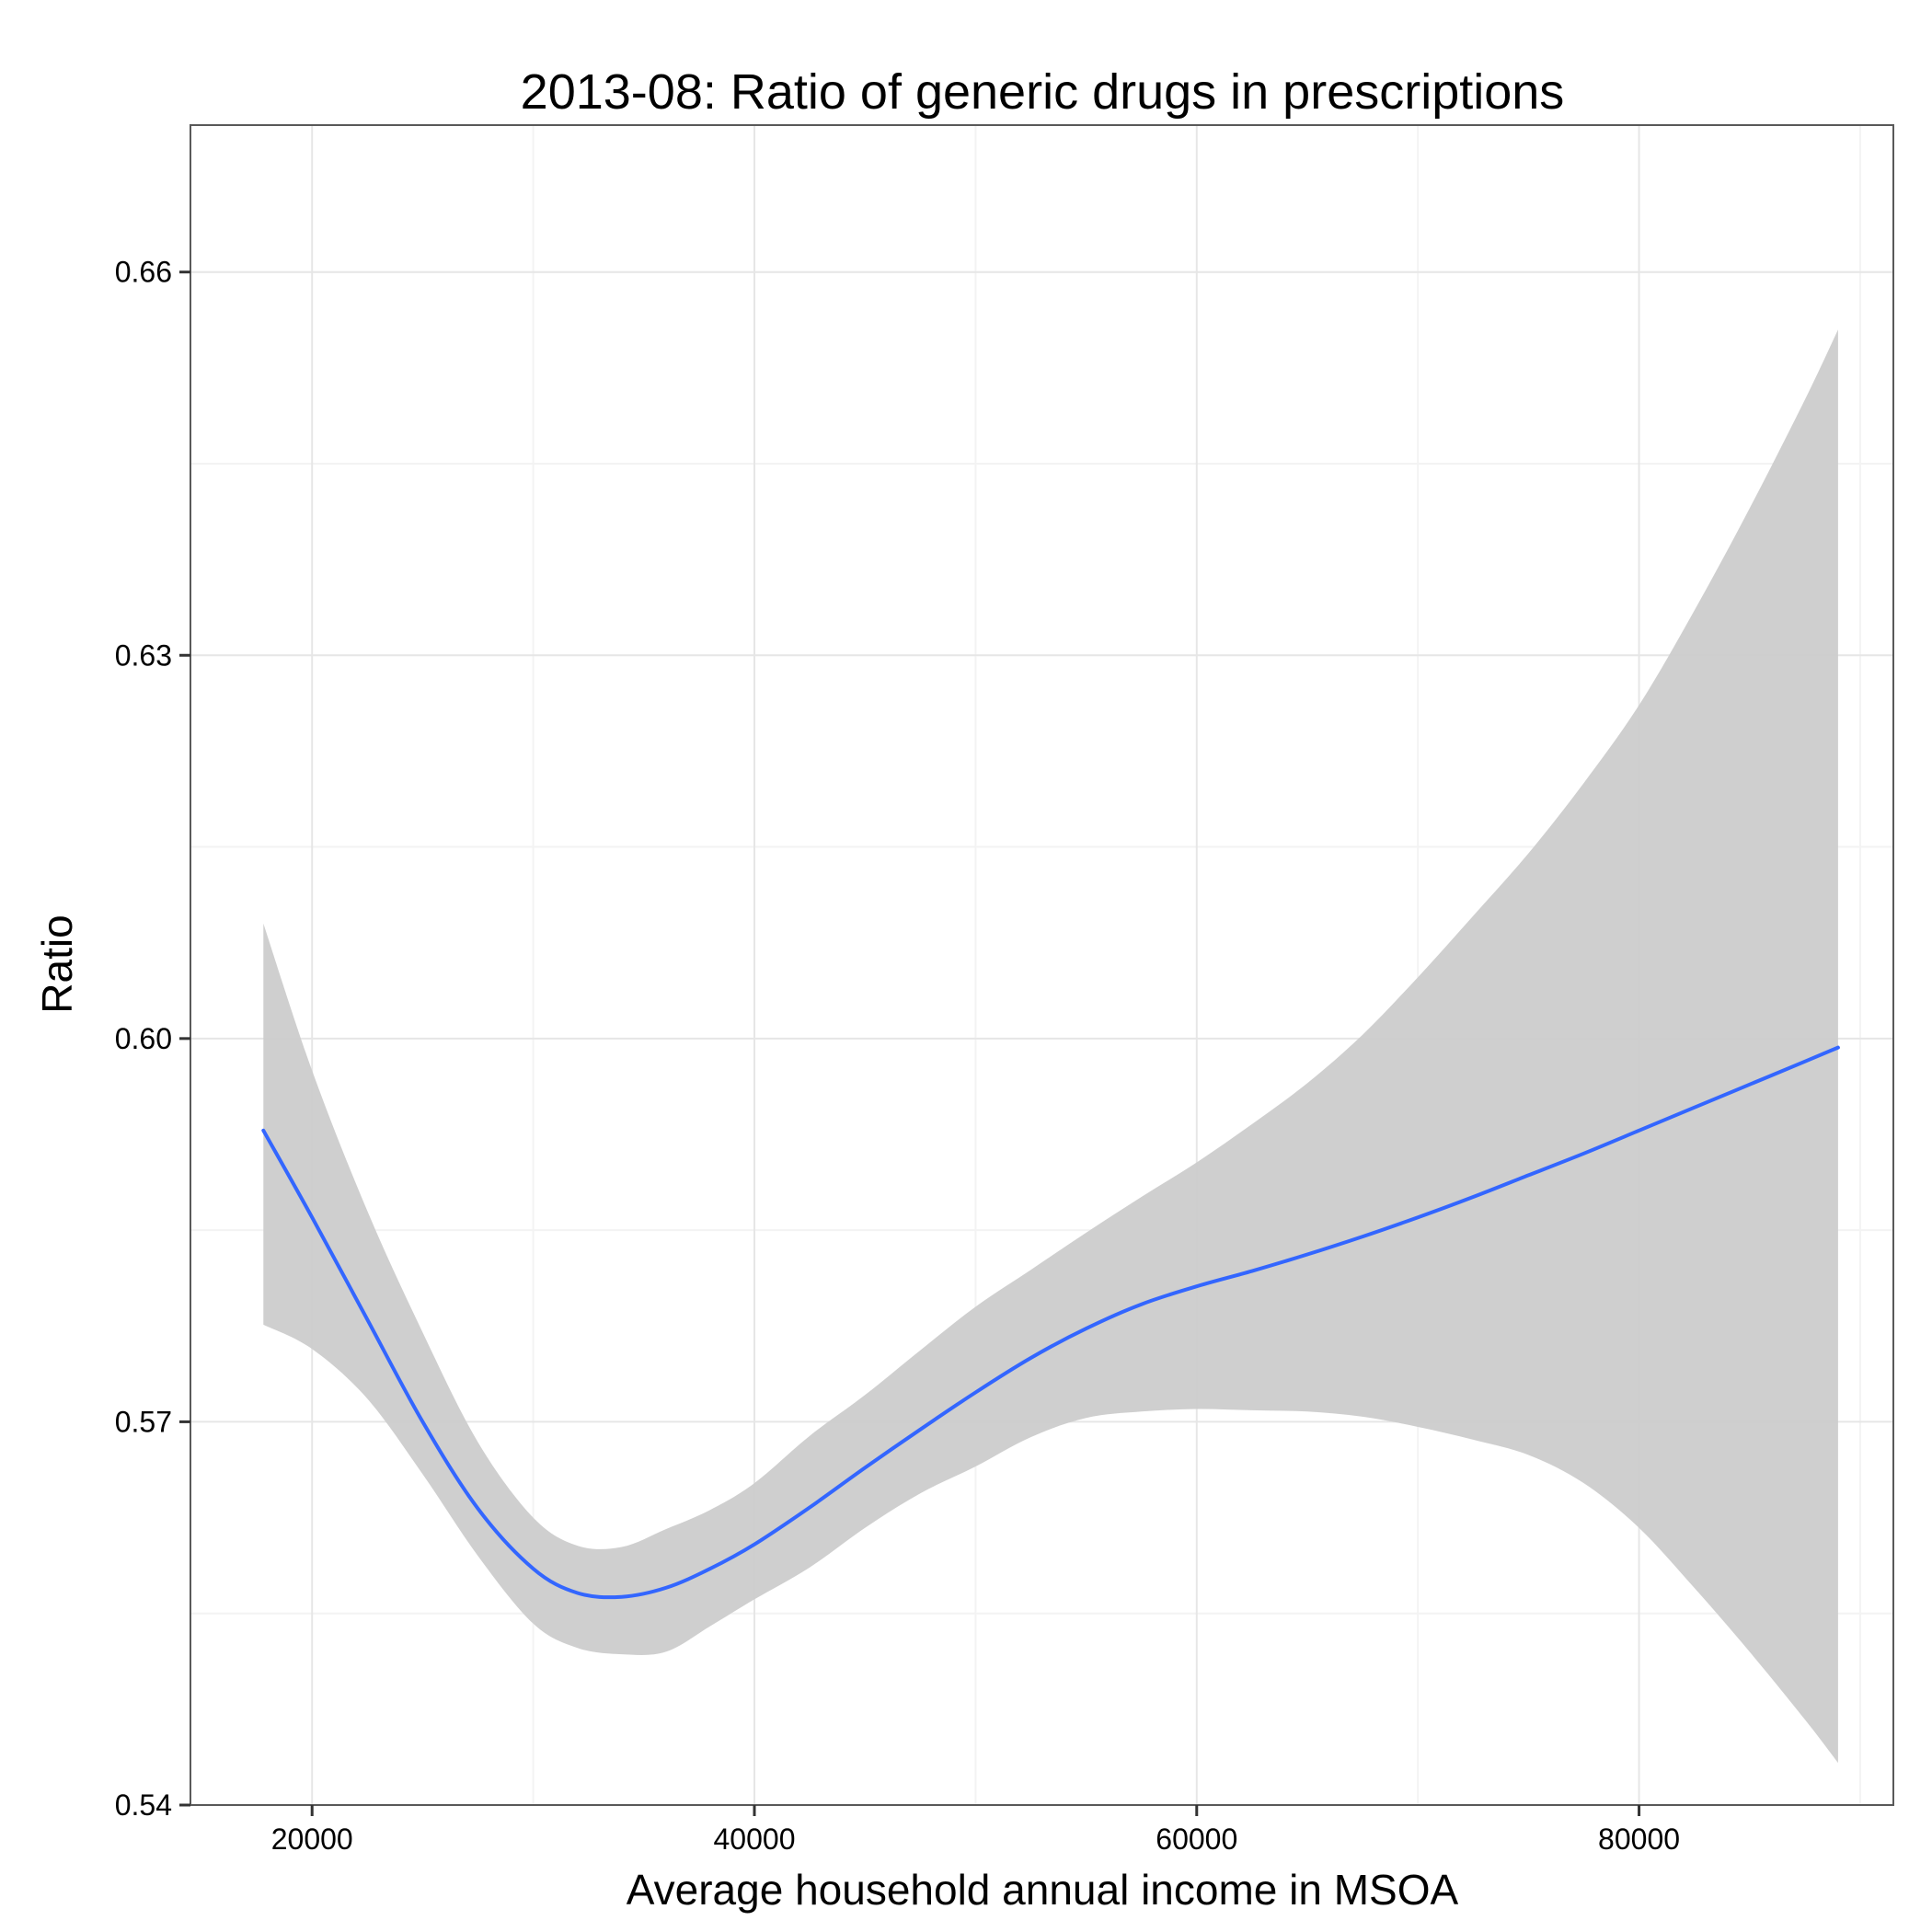 This screenshot has width=1932, height=1932. Describe the element at coordinates (143, 1421) in the screenshot. I see `y-tick-label: 0.57` at that location.